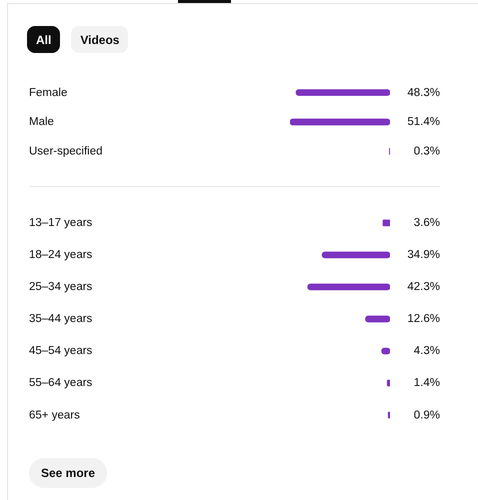  What do you see at coordinates (41, 122) in the screenshot?
I see `y-tick-label: Male` at bounding box center [41, 122].